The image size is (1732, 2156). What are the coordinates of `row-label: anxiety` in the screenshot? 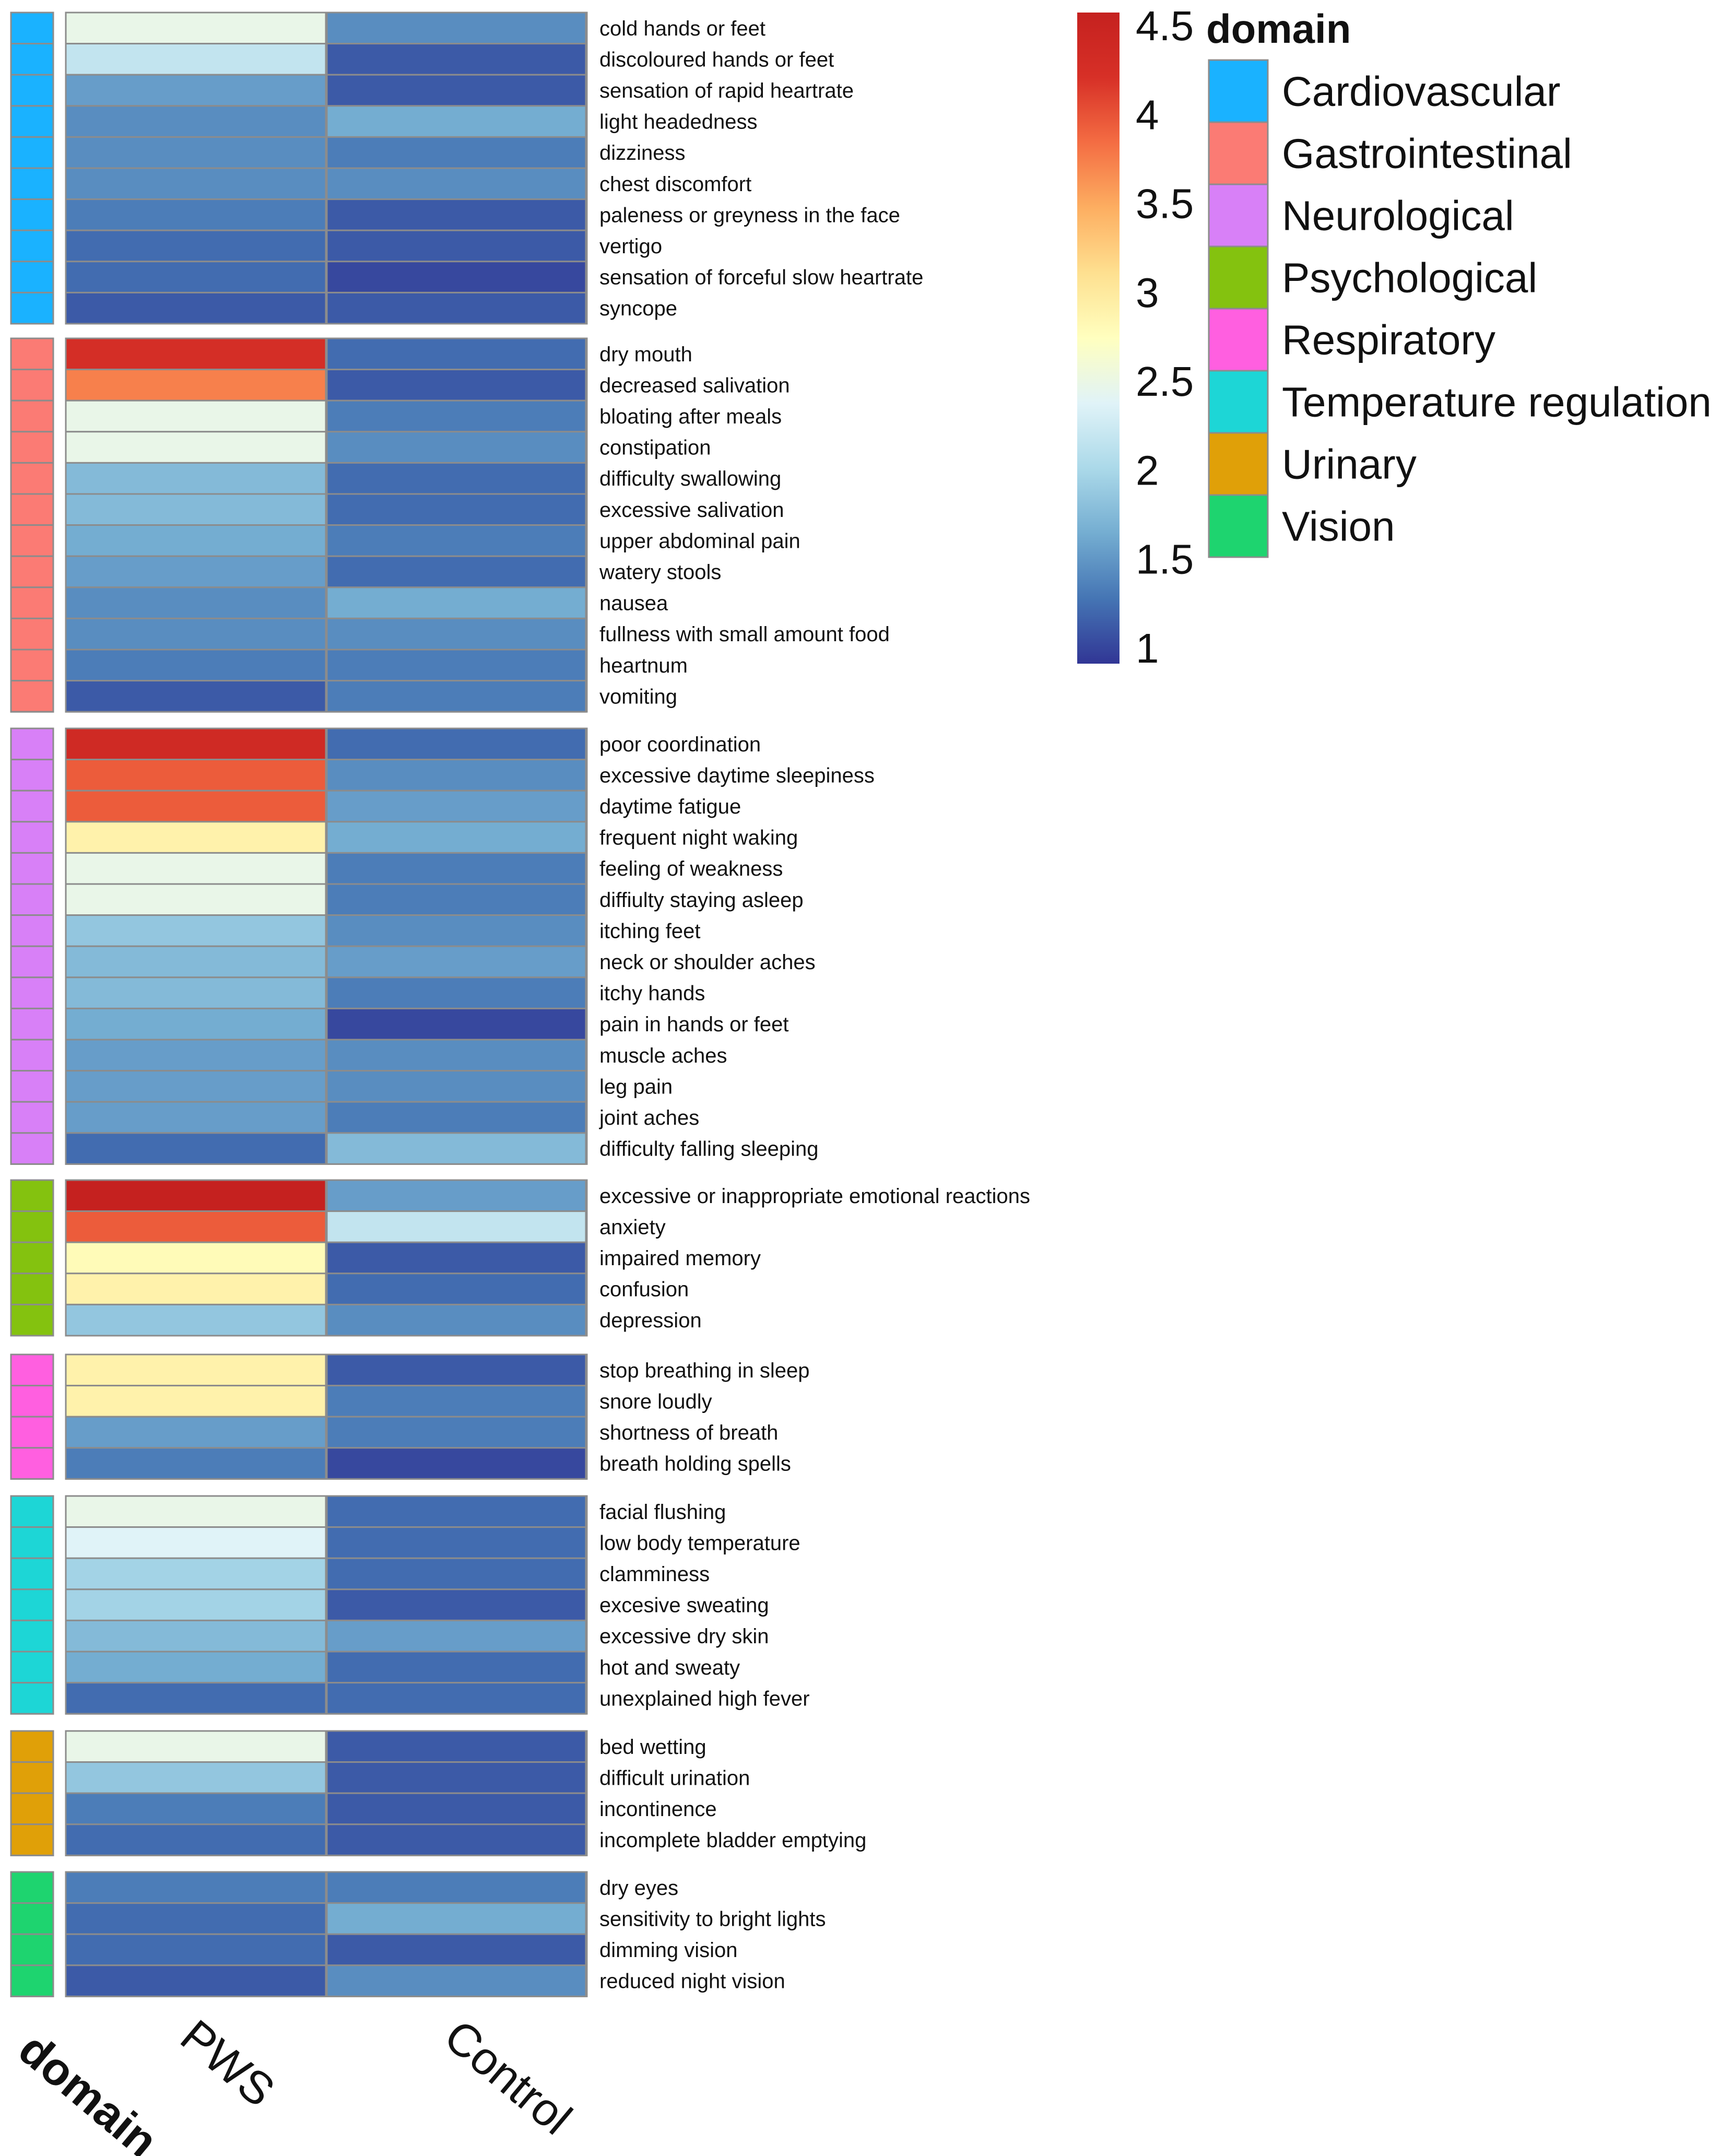 It's located at (632, 1227).